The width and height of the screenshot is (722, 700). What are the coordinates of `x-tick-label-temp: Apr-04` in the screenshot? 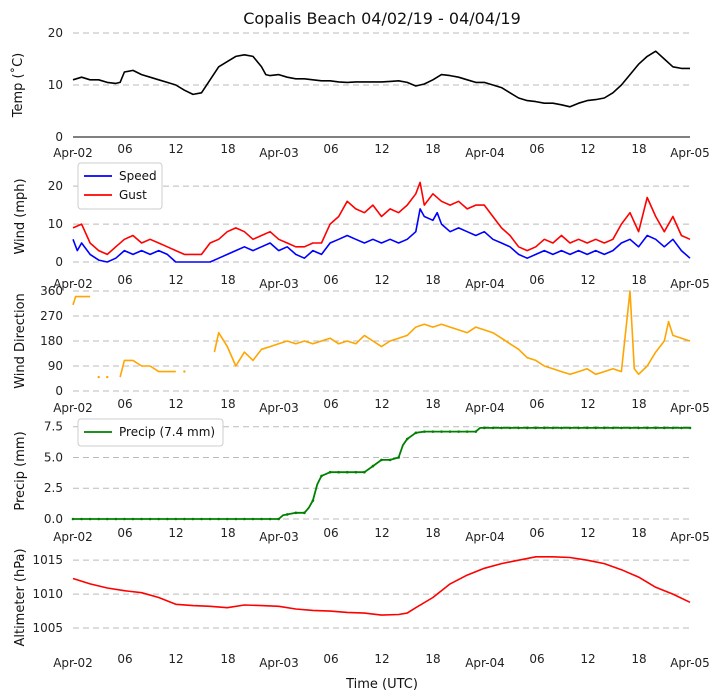 It's located at (485, 153).